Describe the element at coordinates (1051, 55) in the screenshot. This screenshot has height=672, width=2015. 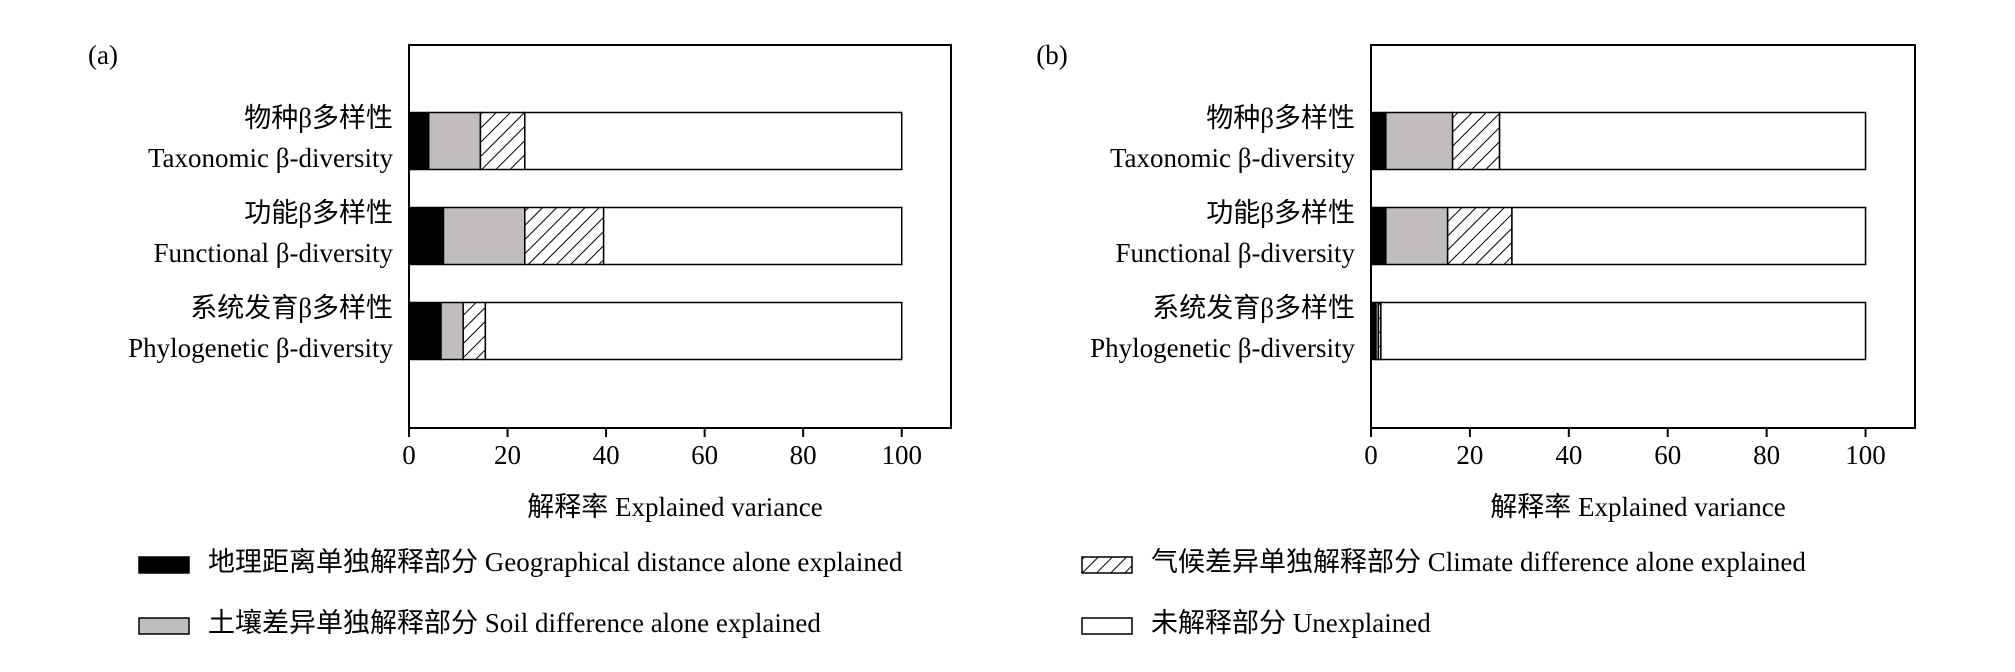
I see `panel-label: (b)` at that location.